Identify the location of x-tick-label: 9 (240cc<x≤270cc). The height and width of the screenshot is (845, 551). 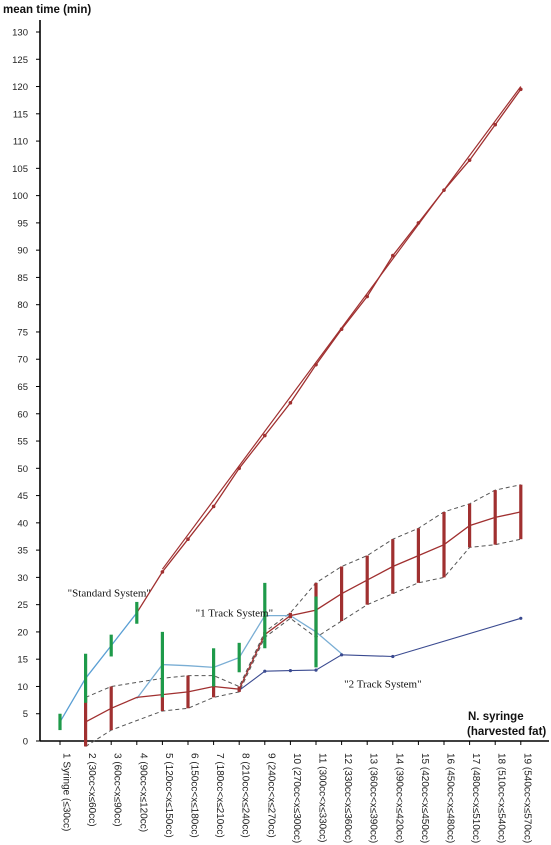
(270, 795).